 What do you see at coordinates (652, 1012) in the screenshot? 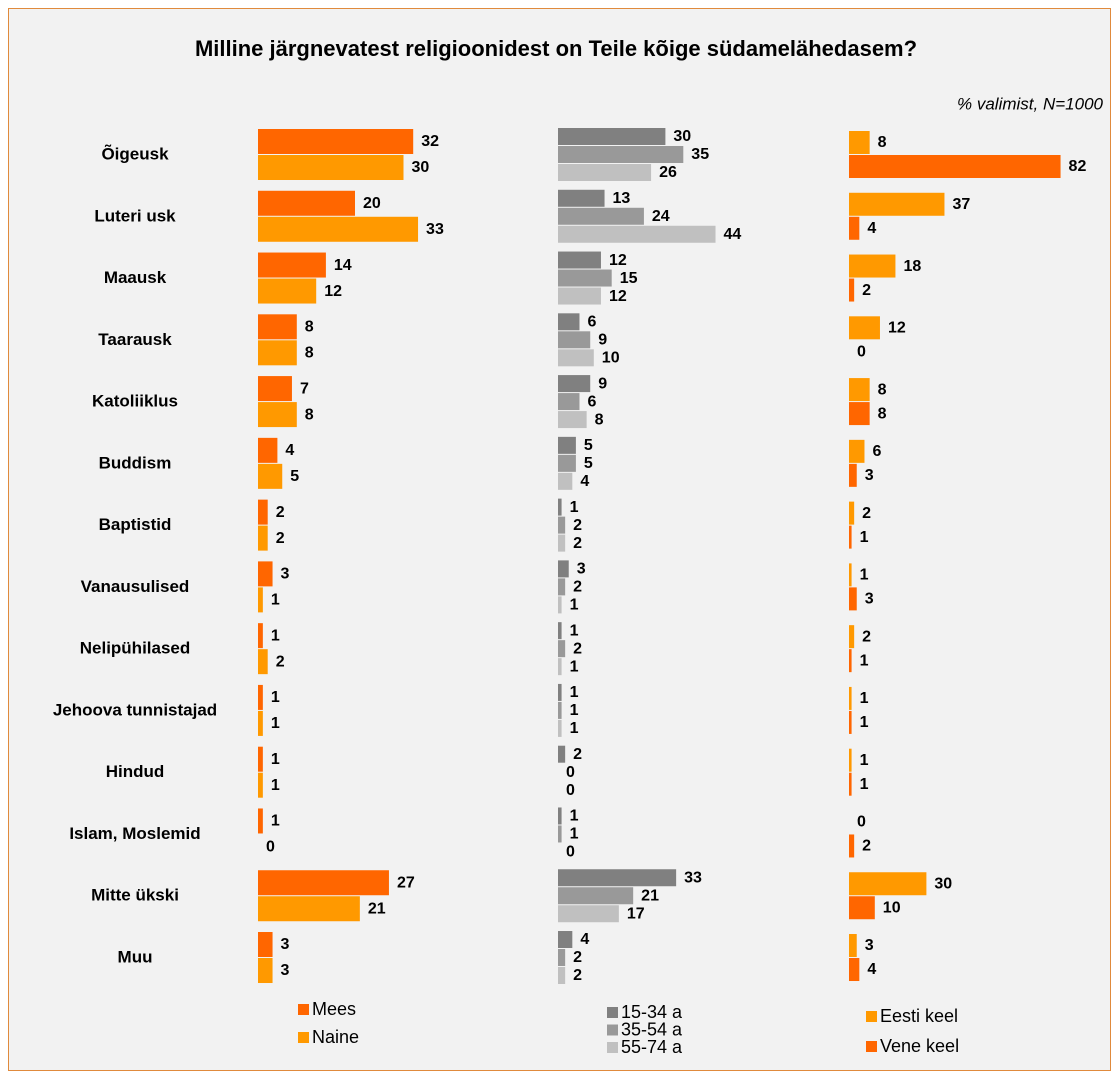
I see `legend-label: 15-34 a` at bounding box center [652, 1012].